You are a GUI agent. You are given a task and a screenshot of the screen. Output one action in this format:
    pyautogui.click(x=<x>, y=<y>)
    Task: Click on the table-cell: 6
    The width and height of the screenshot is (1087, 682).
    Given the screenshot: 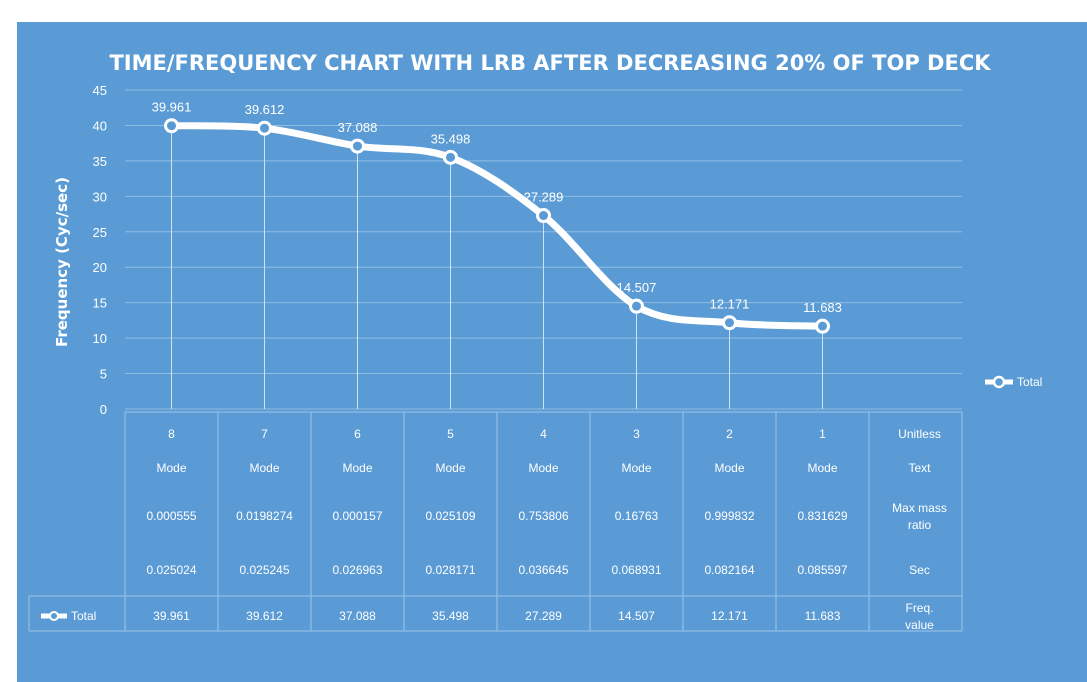 What is the action you would take?
    pyautogui.click(x=357, y=434)
    